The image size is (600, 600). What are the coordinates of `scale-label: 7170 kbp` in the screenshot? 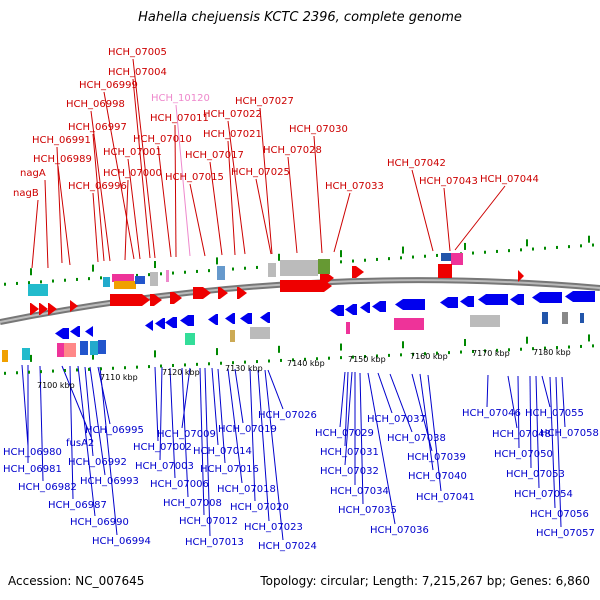 It's located at (491, 353).